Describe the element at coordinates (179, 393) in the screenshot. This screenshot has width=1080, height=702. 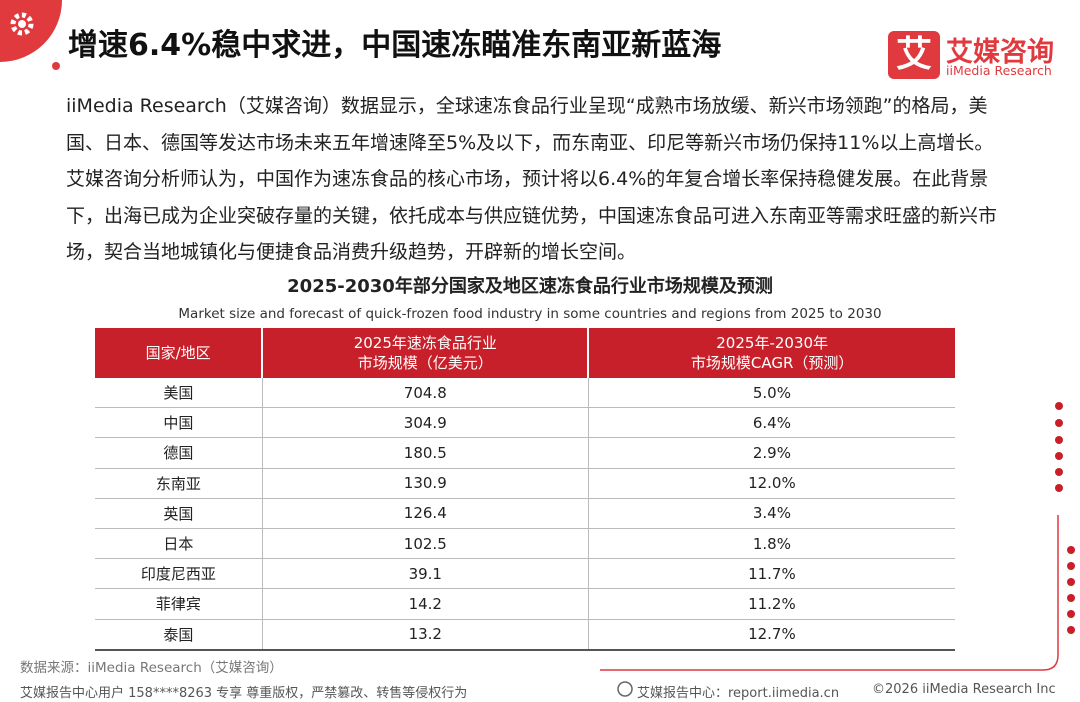
I see `table-cell: 美国` at that location.